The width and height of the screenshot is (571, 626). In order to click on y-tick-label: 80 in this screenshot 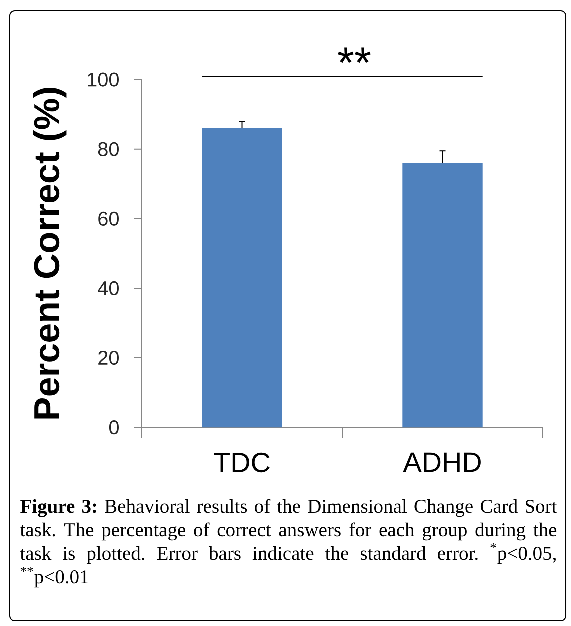, I will do `click(108, 149)`.